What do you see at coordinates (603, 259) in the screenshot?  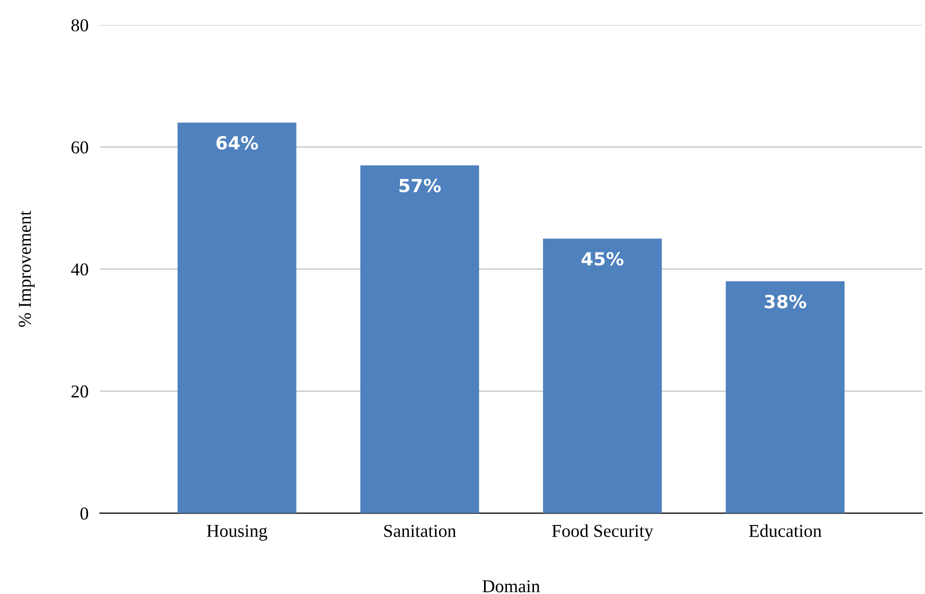 I see `data-label: 45%` at bounding box center [603, 259].